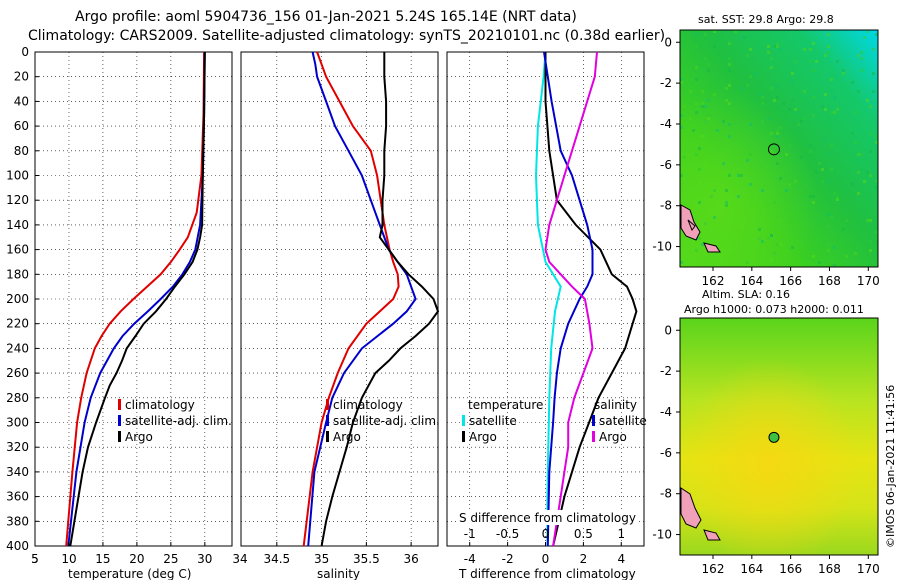  Describe the element at coordinates (779, 148) in the screenshot. I see `sst-map-frame` at that location.